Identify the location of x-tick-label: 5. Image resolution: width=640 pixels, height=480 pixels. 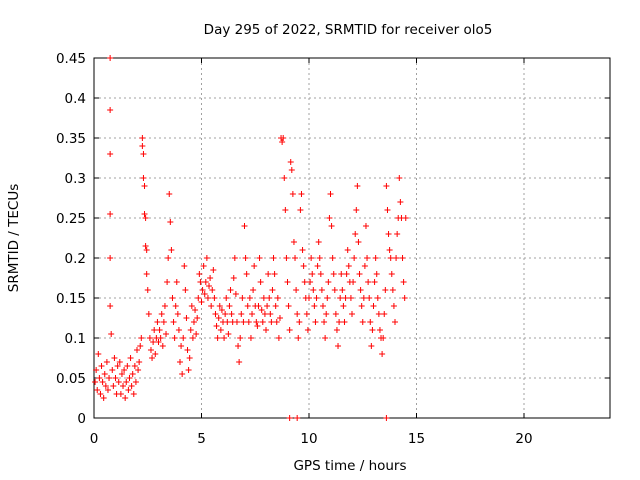
(201, 439).